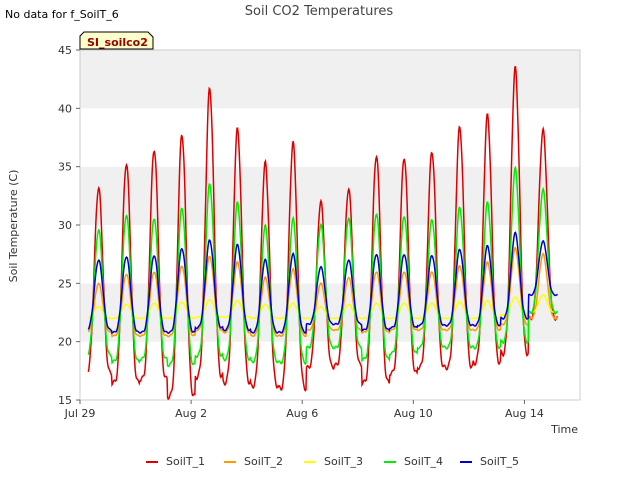  I want to click on legend-label: SoilT_2, so click(263, 461).